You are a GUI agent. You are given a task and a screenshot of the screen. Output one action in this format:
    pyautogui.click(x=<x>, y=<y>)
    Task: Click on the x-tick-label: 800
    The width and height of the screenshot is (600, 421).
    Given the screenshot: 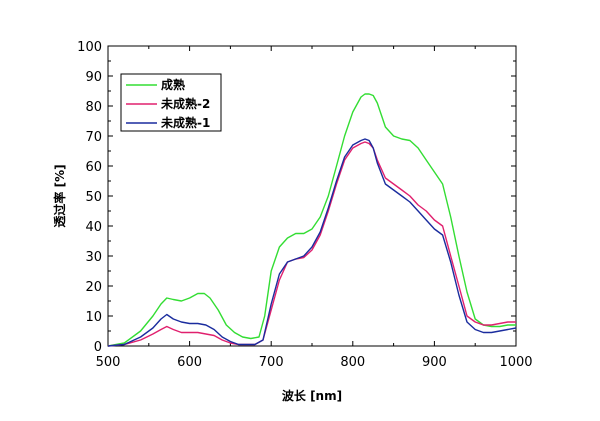 What is the action you would take?
    pyautogui.click(x=352, y=362)
    